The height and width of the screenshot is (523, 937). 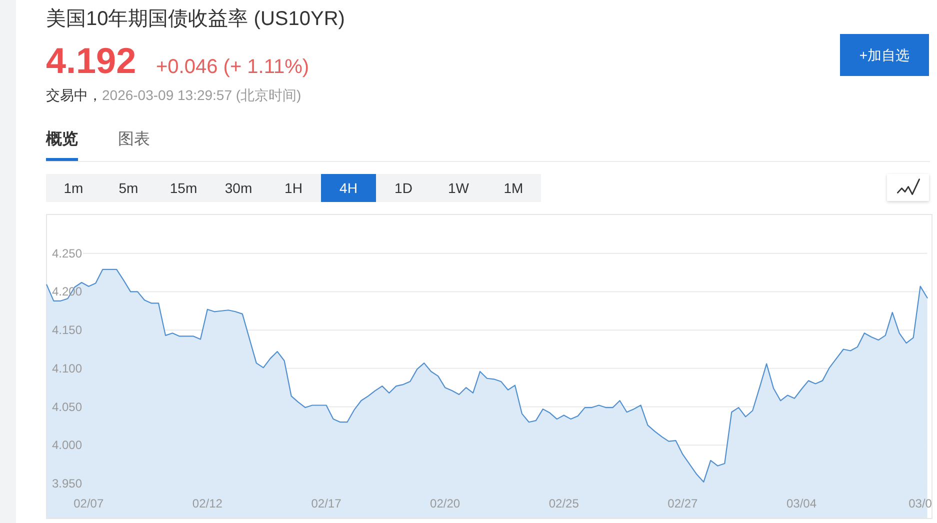 What do you see at coordinates (195, 19) in the screenshot?
I see `title: 美国10年期国债收益率 (US10YR)` at bounding box center [195, 19].